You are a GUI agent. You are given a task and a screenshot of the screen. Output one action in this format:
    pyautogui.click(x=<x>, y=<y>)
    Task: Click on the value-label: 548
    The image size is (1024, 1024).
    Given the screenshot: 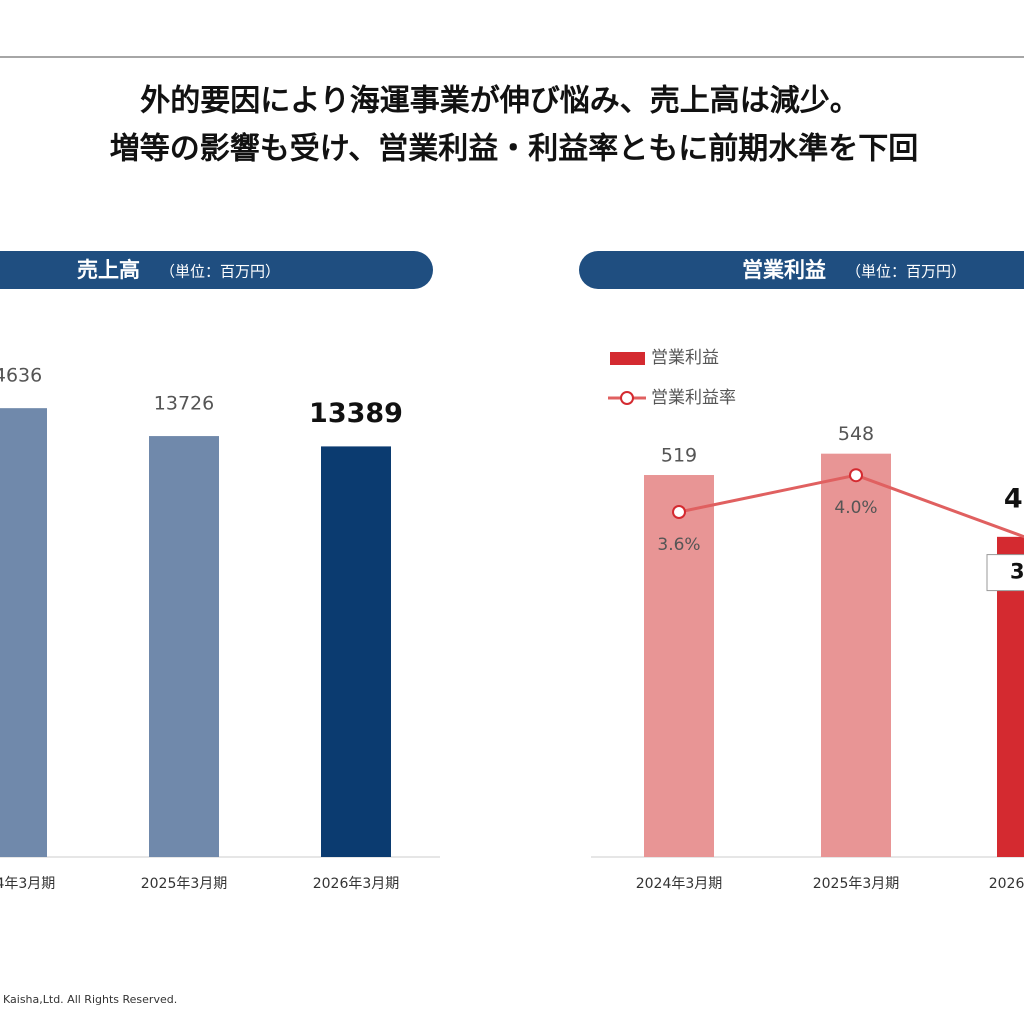 What is the action you would take?
    pyautogui.click(x=856, y=434)
    